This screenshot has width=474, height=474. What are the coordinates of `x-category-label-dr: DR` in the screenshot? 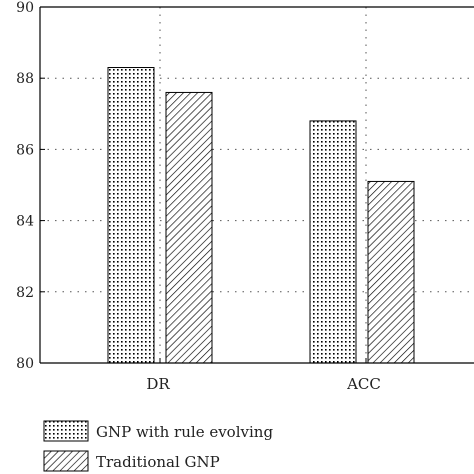 It's located at (158, 384).